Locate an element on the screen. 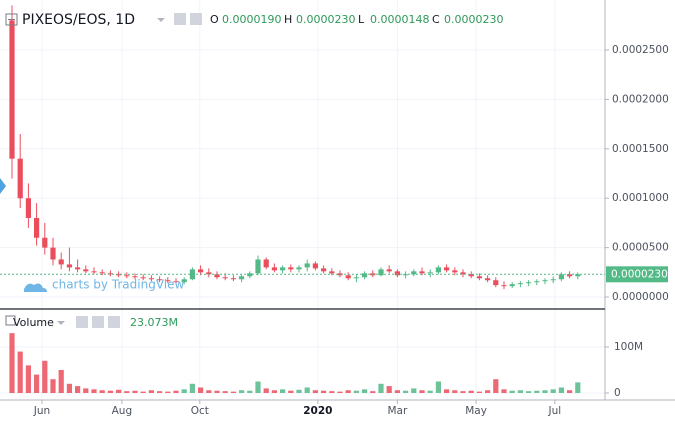 The image size is (675, 425). legend-value: 0.0000148 is located at coordinates (400, 19).